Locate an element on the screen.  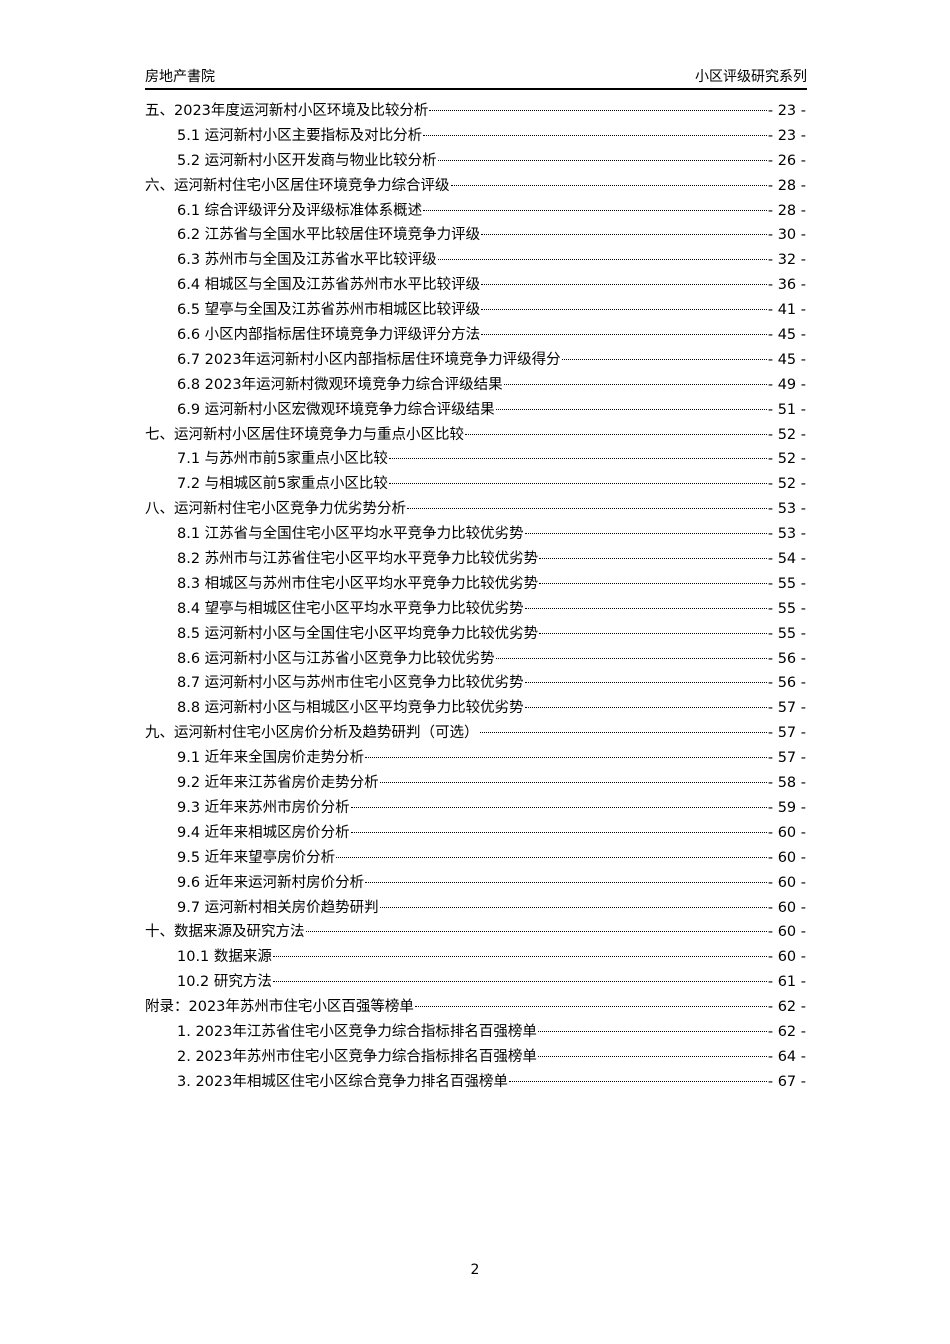
page-header: 房地产書院 小区评级研究系列 is located at coordinates (476, 78).